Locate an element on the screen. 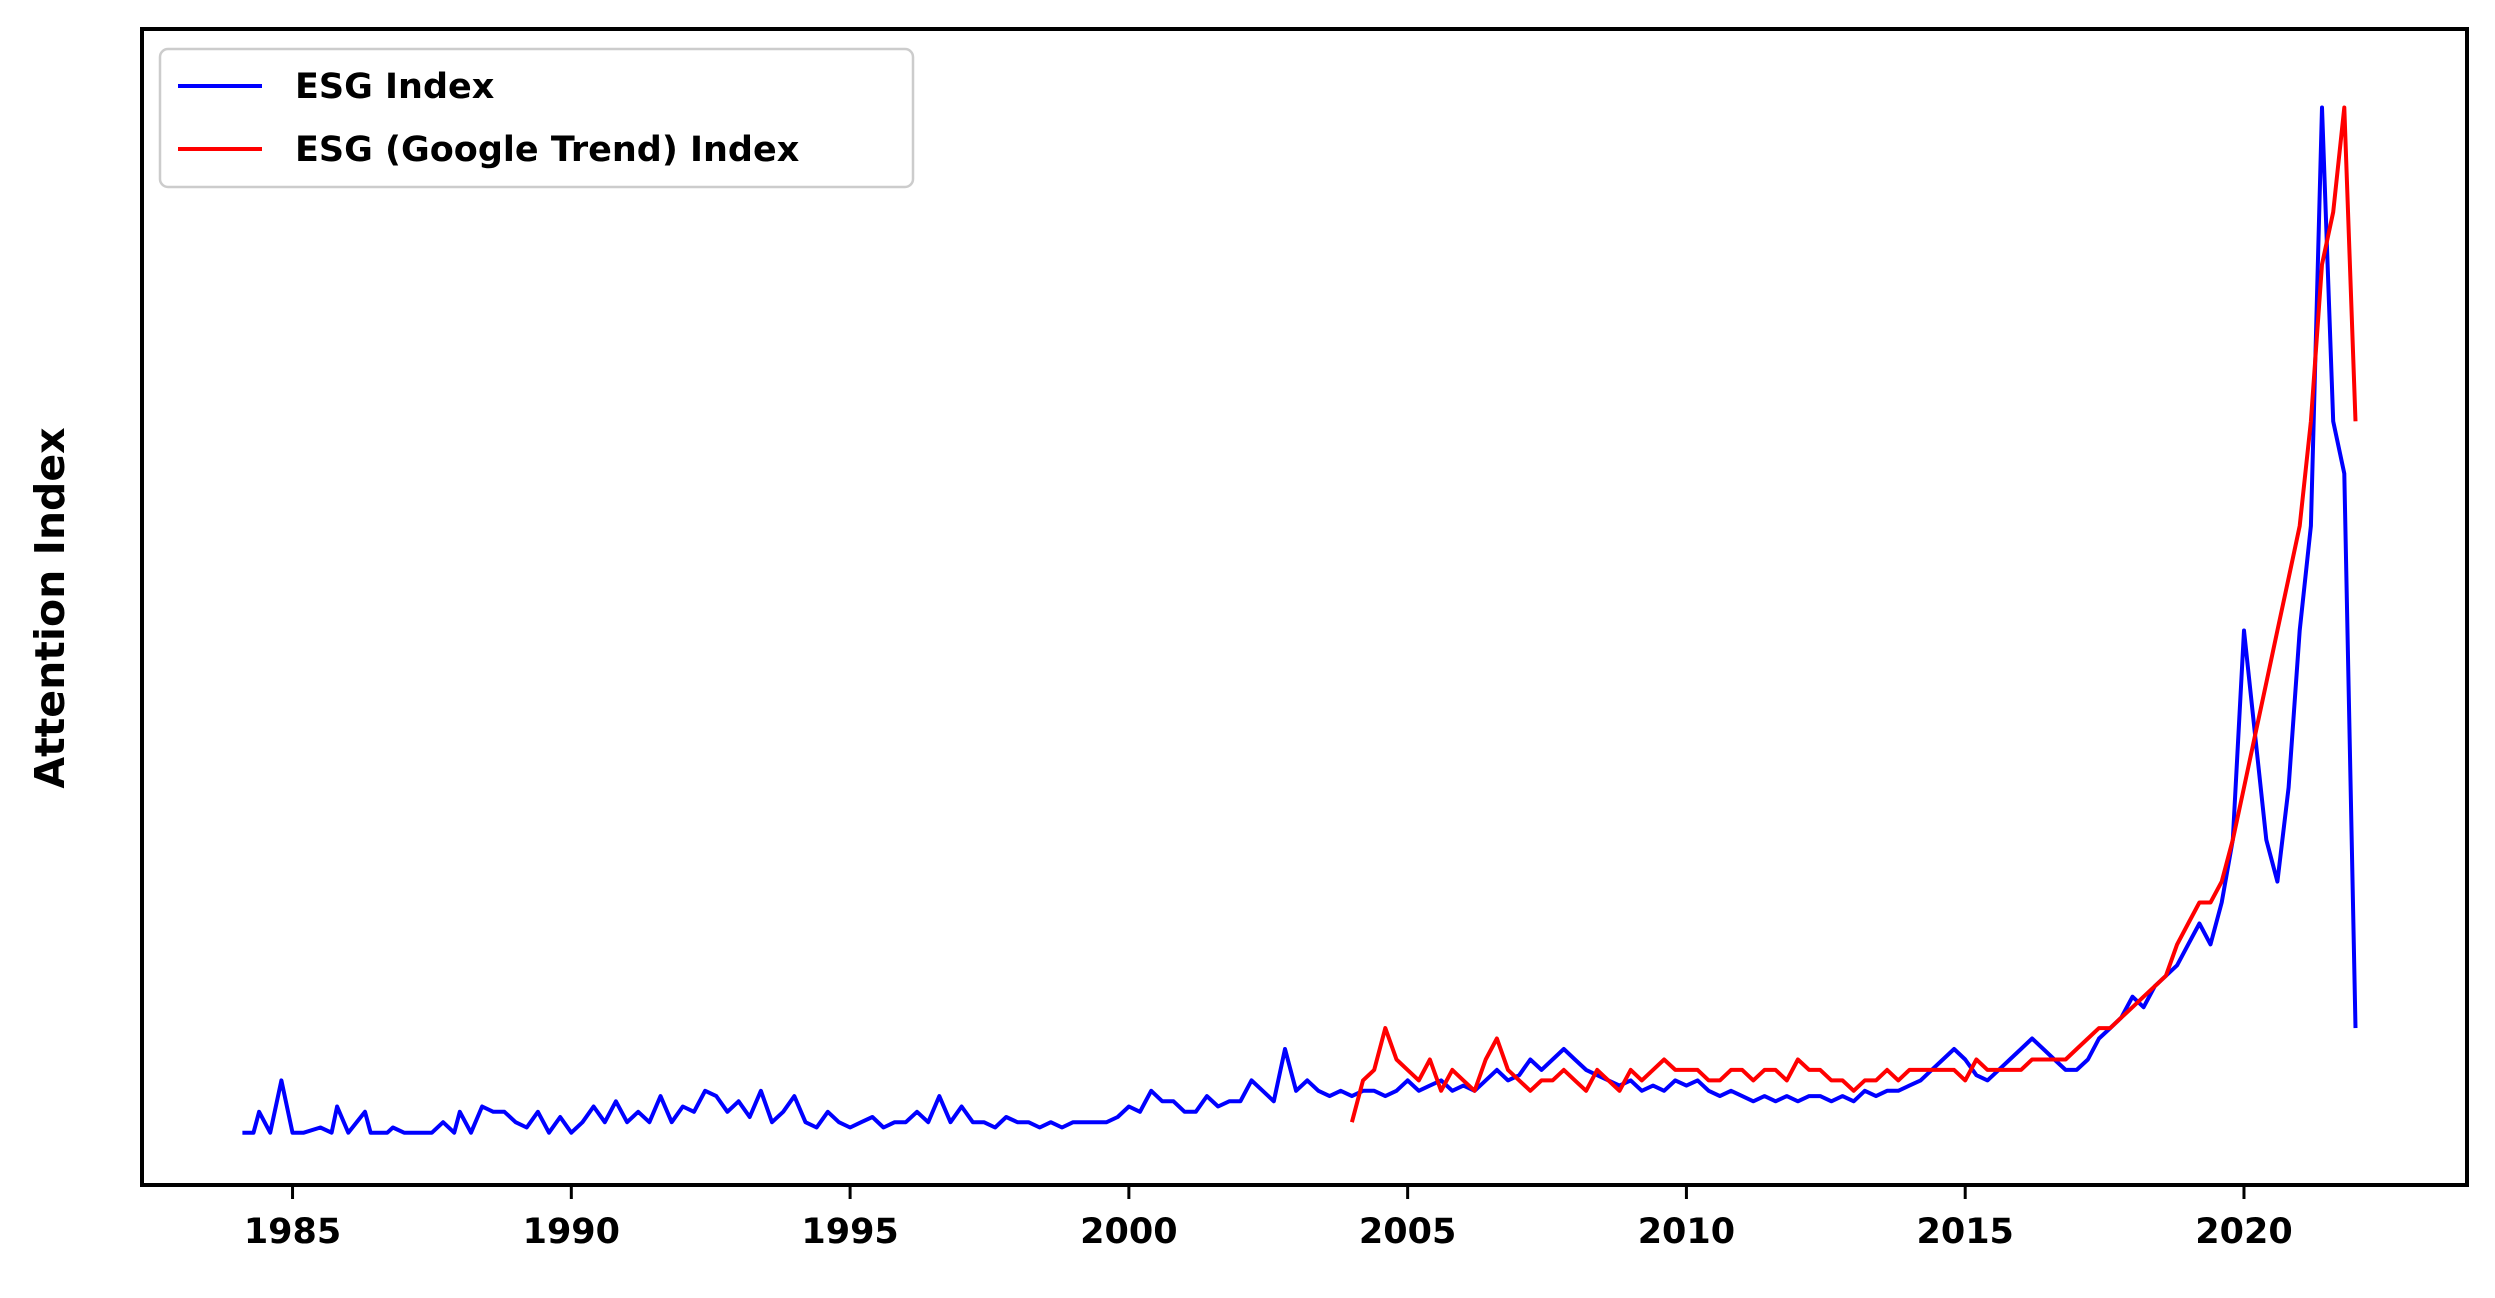  x-tick-label: 1985 is located at coordinates (292, 1232).